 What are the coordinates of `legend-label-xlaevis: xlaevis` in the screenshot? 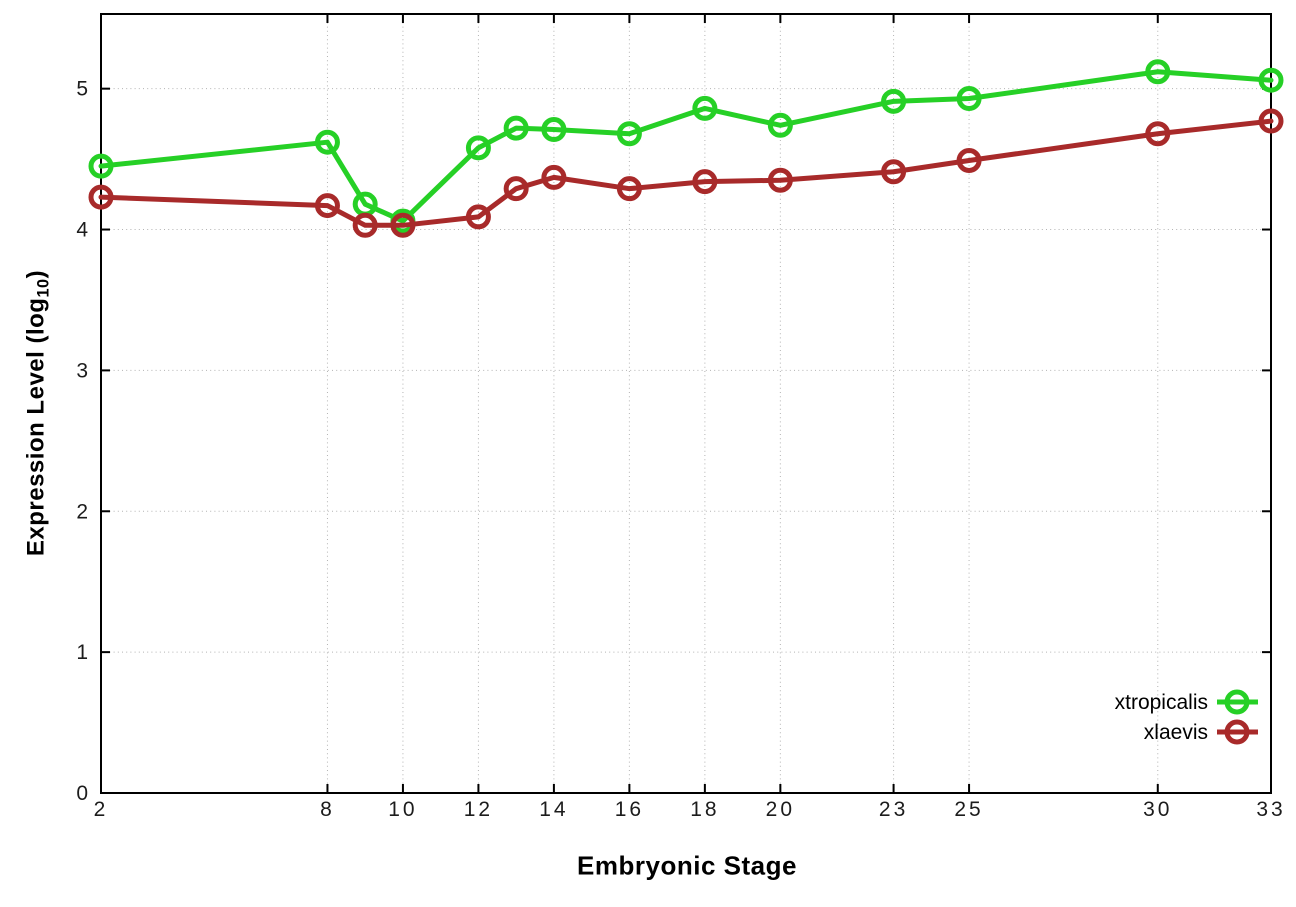 It's located at (1176, 732).